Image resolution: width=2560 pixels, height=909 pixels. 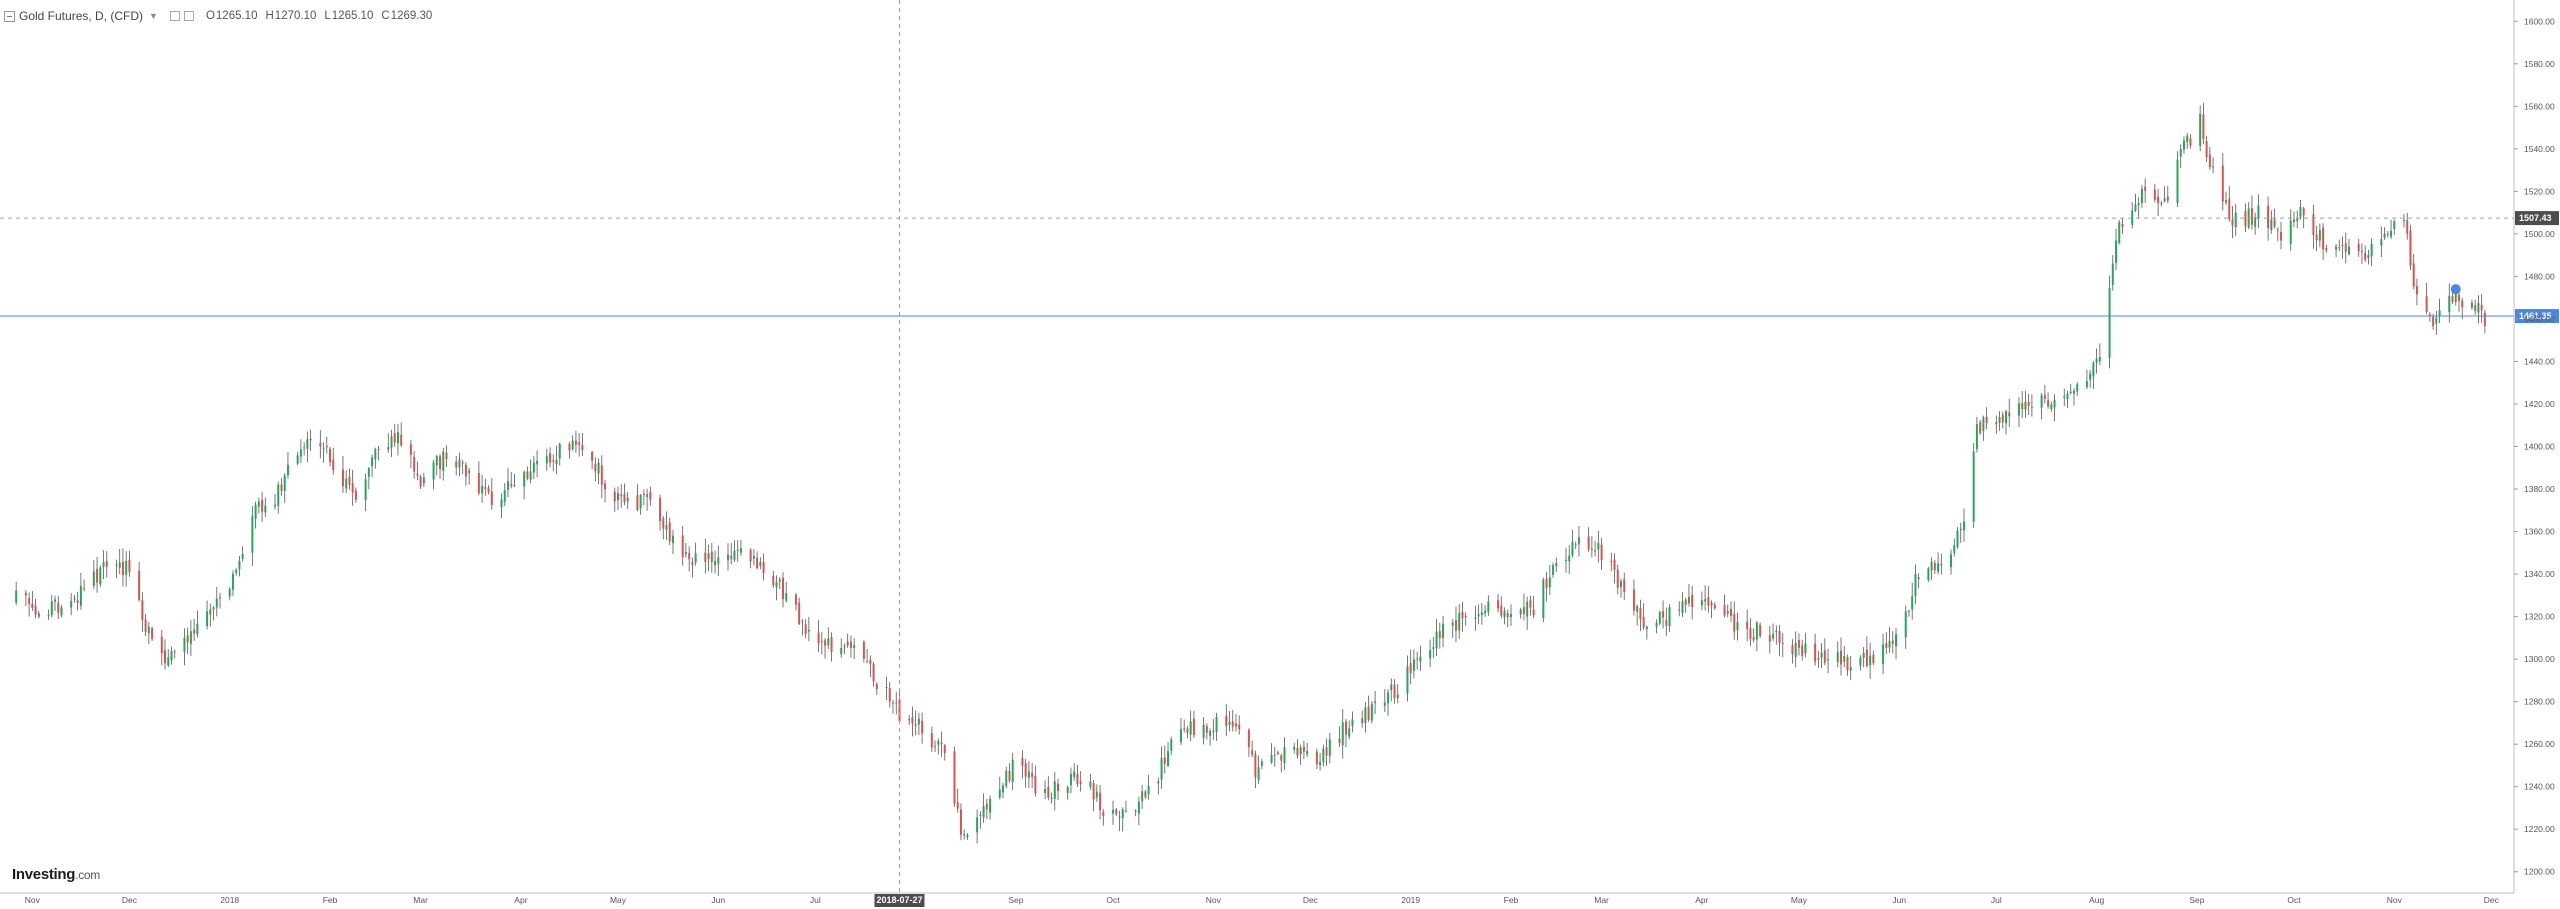 I want to click on price-tick-label: 1540.00, so click(x=2539, y=149).